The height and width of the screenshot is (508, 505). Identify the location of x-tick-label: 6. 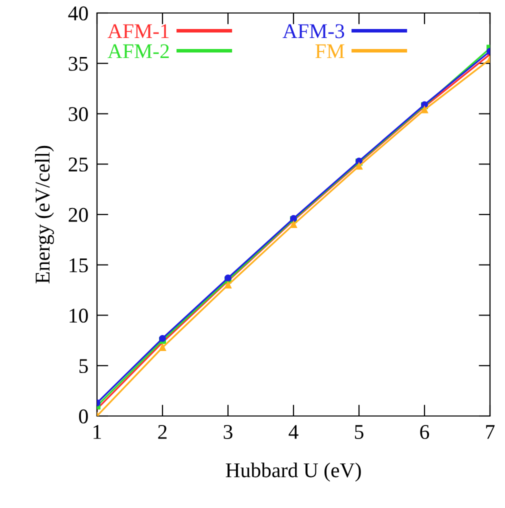
(425, 431).